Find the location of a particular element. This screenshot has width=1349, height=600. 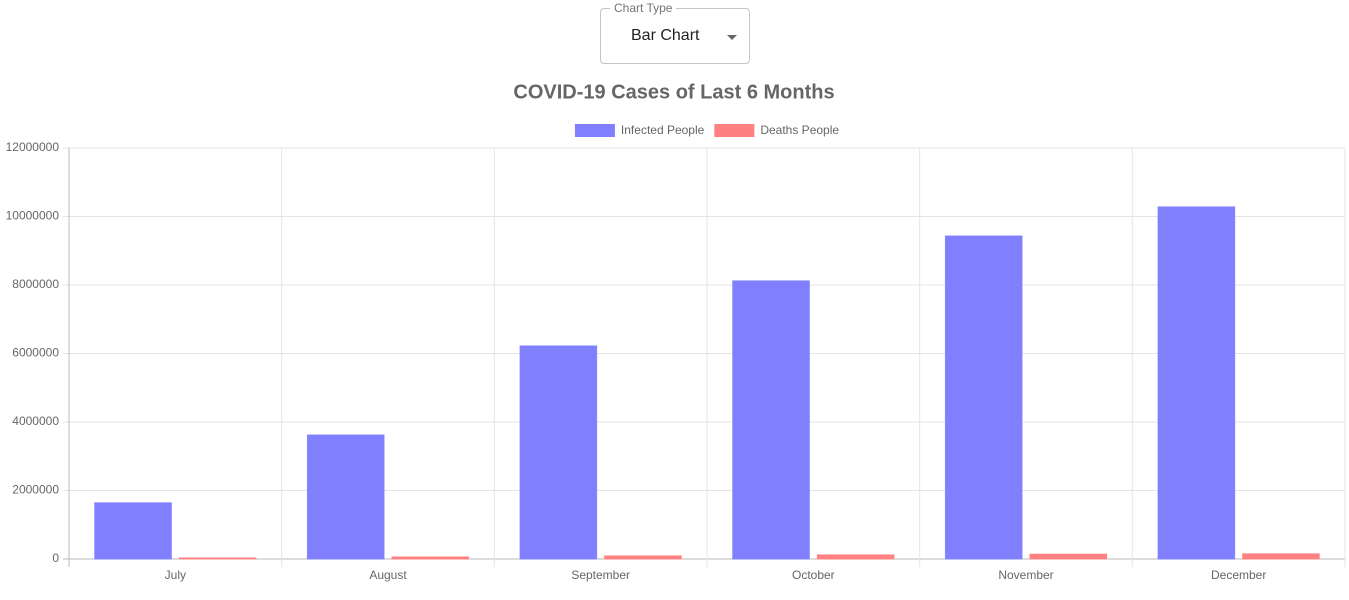

legend: Infected People Deaths People is located at coordinates (706, 130).